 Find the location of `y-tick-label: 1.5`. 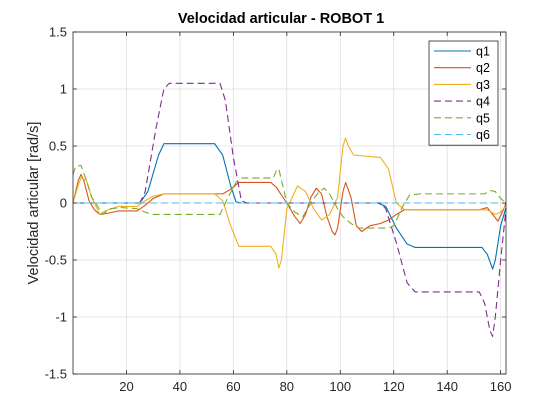

y-tick-label: 1.5 is located at coordinates (58, 32).